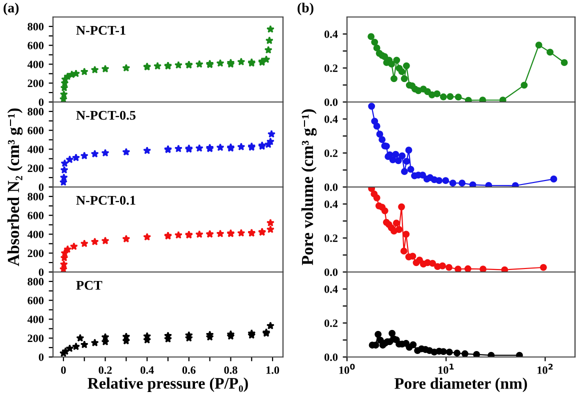 Image resolution: width=576 pixels, height=405 pixels. I want to click on x-tick-label: 10$^{1}$, so click(446, 369).